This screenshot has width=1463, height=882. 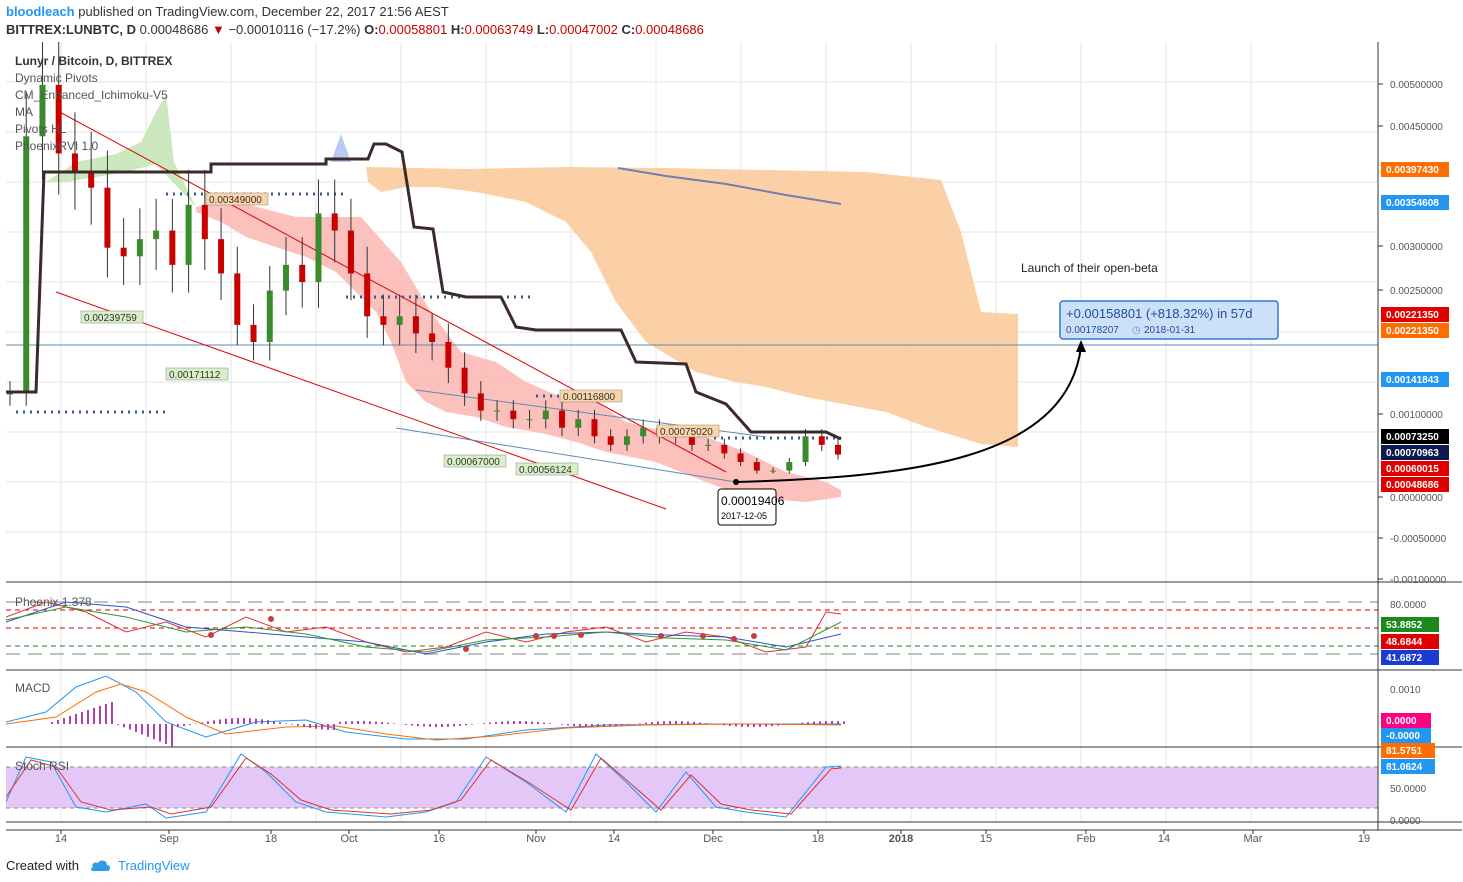 What do you see at coordinates (583, 29) in the screenshot?
I see `low-value: 0.00047002` at bounding box center [583, 29].